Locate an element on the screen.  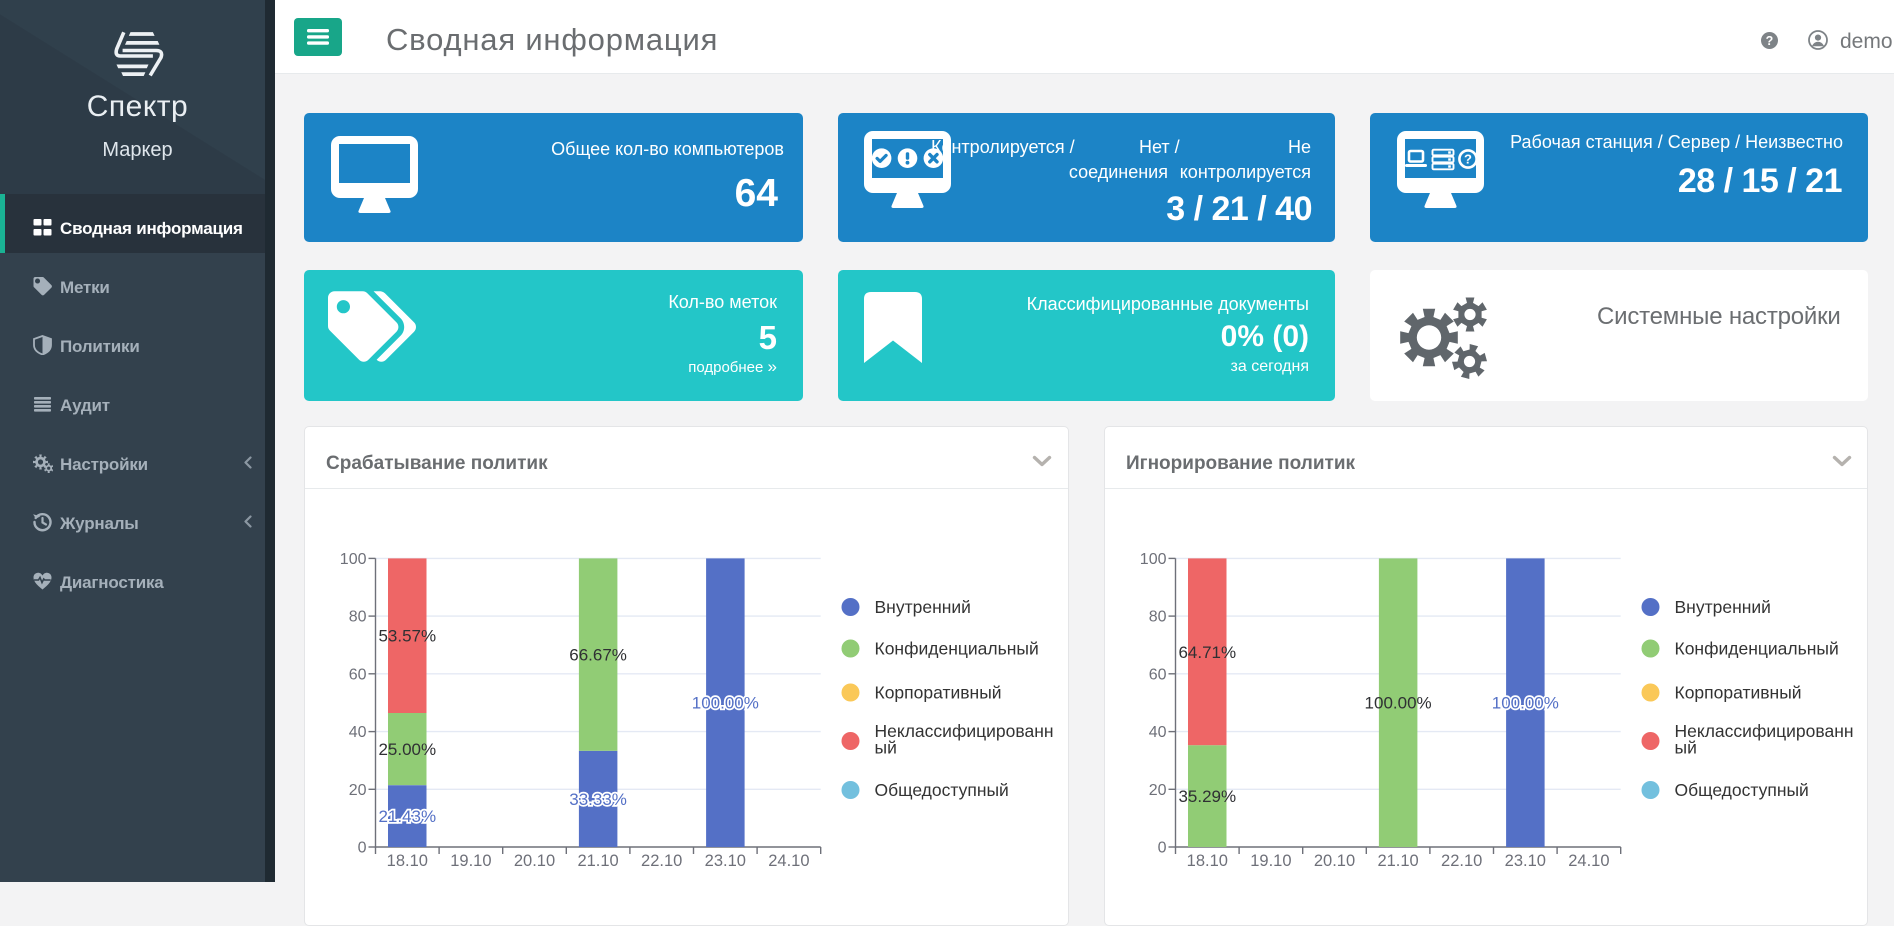
svg-text: 33.33% is located at coordinates (598, 799).